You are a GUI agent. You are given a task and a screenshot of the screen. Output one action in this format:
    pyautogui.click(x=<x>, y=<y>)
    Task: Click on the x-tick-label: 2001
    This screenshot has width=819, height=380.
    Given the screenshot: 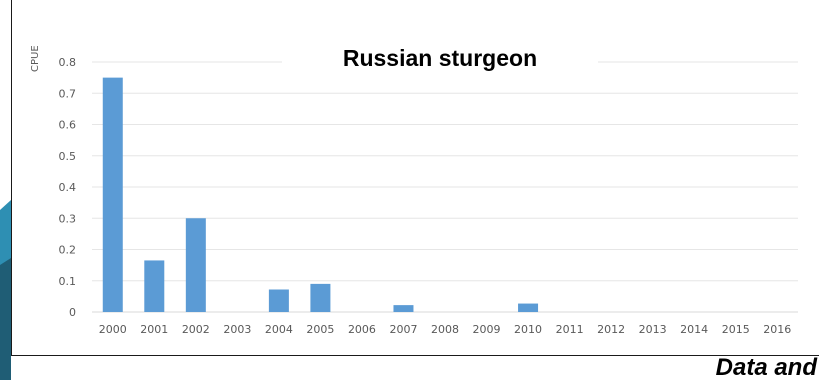 What is the action you would take?
    pyautogui.click(x=154, y=329)
    